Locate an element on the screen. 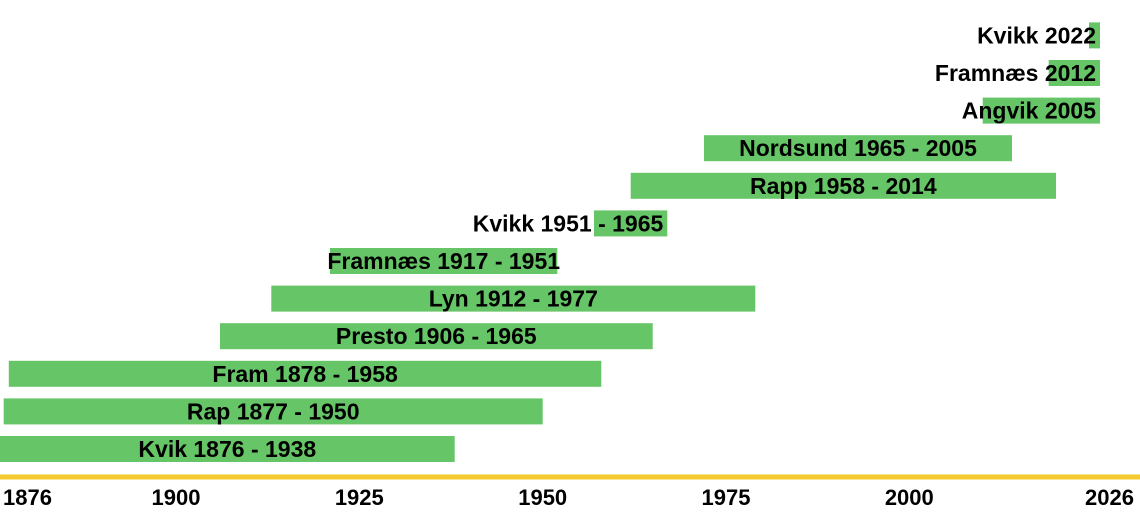 This screenshot has width=1140, height=528. bar-label: Framnæs 2012 is located at coordinates (1015, 73).